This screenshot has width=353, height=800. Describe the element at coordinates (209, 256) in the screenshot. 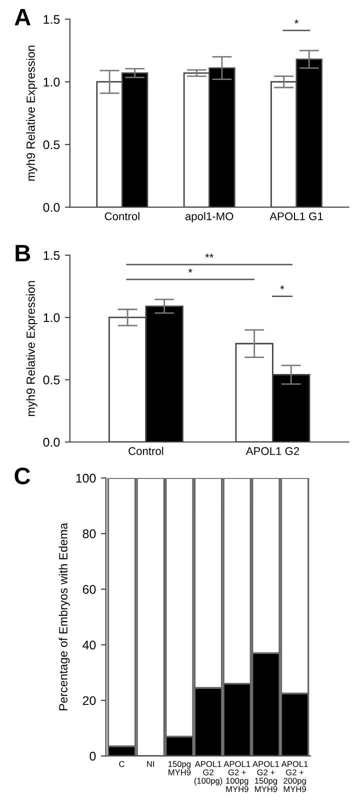

I see `annotation: **` at that location.